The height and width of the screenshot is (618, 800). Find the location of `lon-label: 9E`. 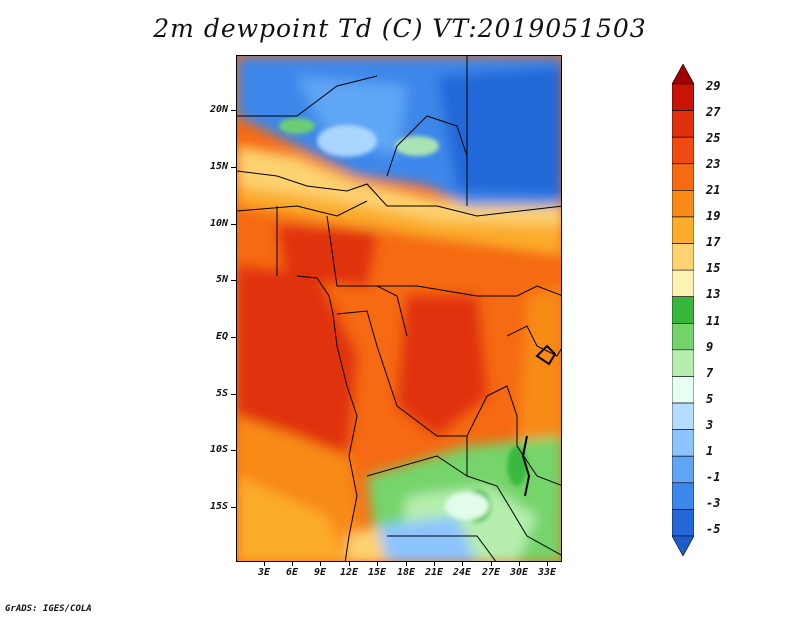

lon-label: 9E is located at coordinates (320, 572).